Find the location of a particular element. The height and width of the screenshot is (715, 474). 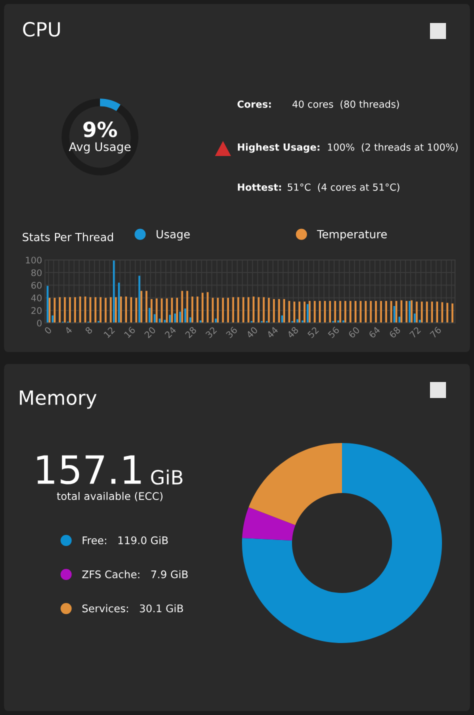

x-tick-label: 4 is located at coordinates (68, 330).